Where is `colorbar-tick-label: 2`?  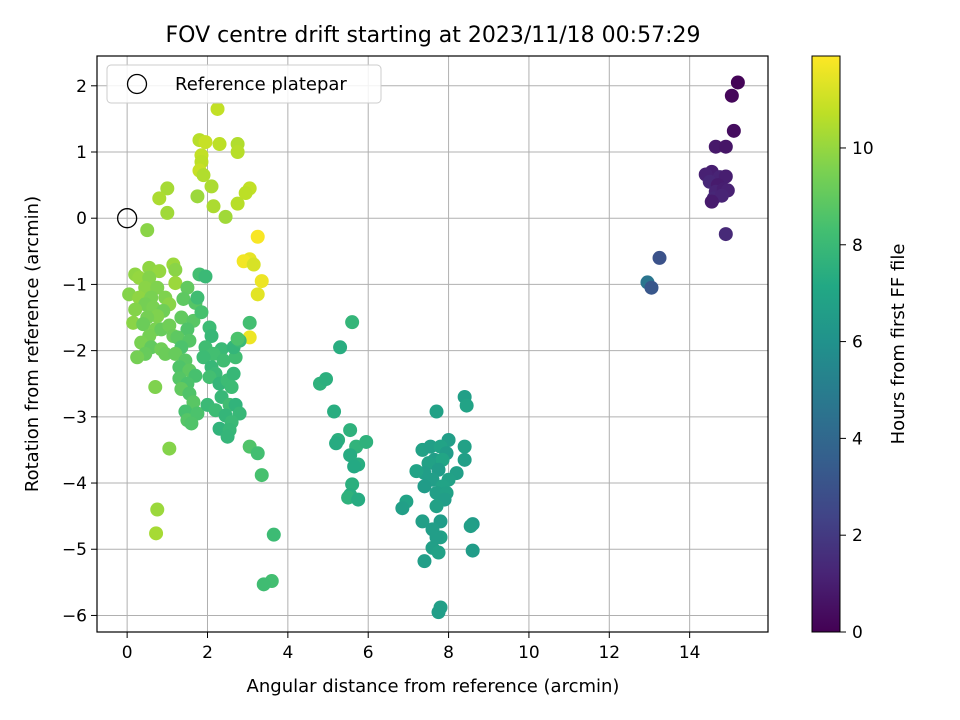
colorbar-tick-label: 2 is located at coordinates (857, 536).